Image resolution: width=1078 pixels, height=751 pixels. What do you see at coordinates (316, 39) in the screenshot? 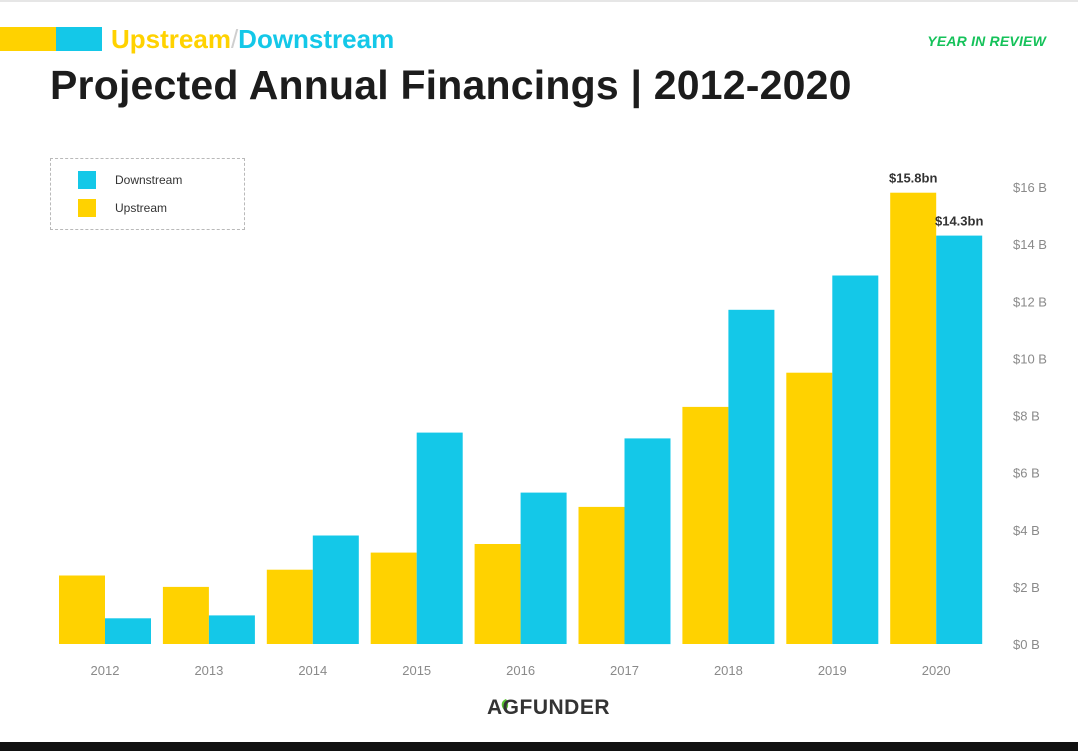
I see `kicker-downstream: Downstream` at bounding box center [316, 39].